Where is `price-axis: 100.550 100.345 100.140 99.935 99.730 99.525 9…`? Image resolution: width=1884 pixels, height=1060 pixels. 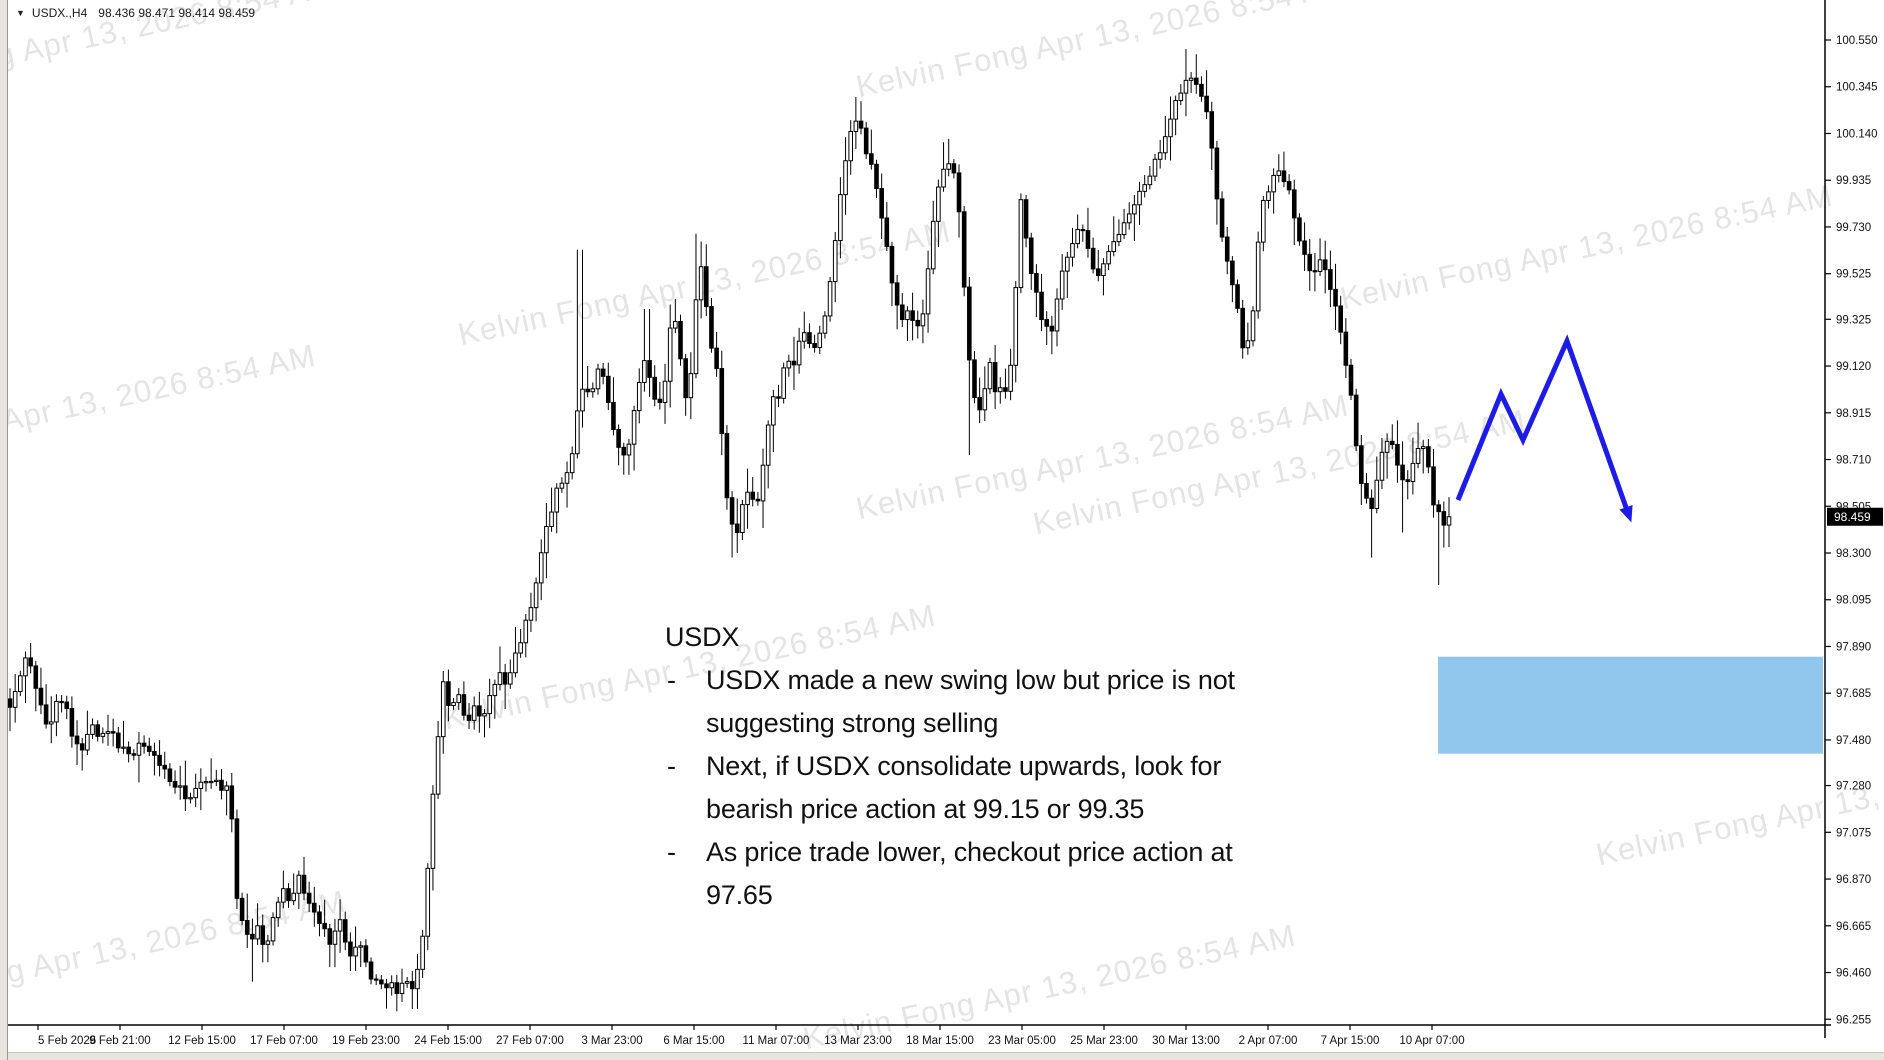 price-axis: 100.550 100.345 100.140 99.935 99.730 99.525 9… is located at coordinates (1851, 530).